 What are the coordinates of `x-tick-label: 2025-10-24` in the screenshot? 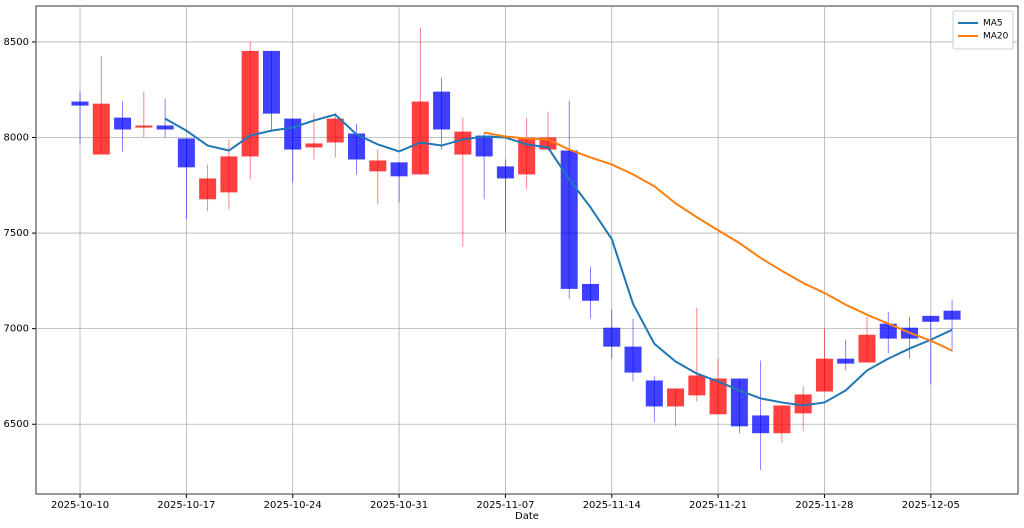 It's located at (293, 505).